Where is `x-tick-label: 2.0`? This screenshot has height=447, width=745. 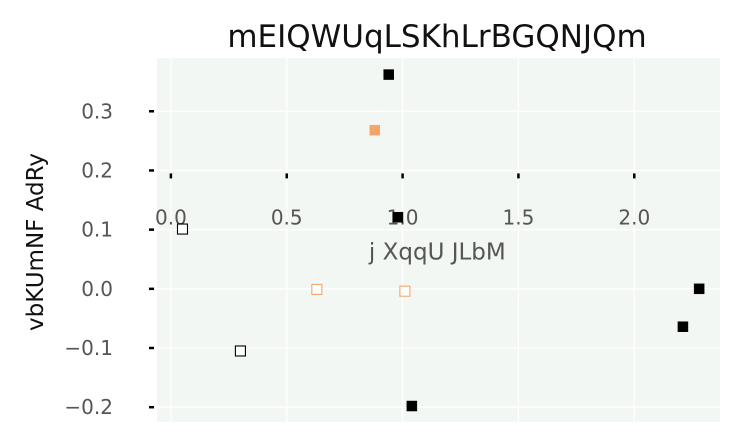
x-tick-label: 2.0 is located at coordinates (634, 217).